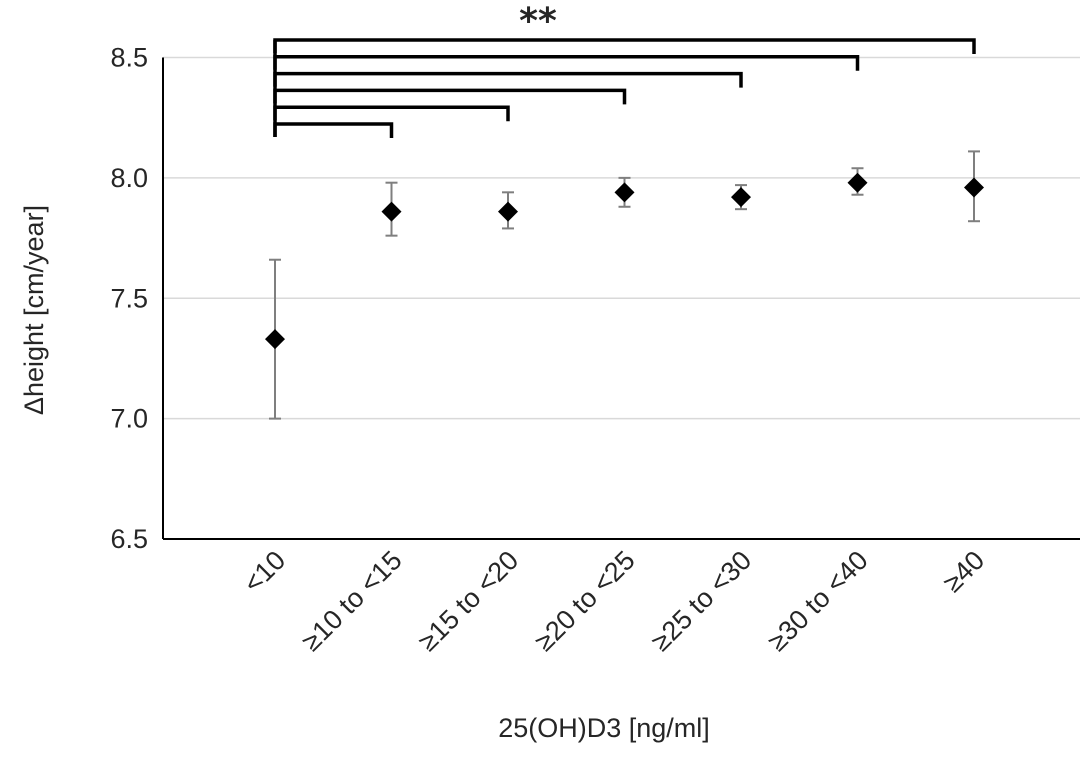 Image resolution: width=1080 pixels, height=757 pixels. I want to click on x-axis-title: 25(OH)D3 [ng/ml], so click(604, 728).